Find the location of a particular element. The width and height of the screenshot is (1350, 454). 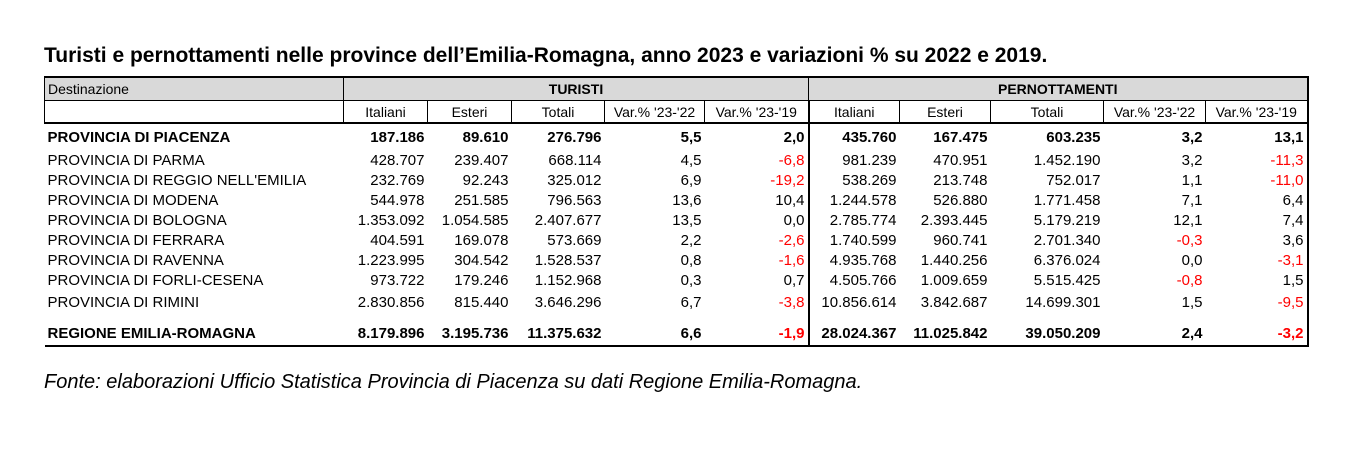

table-cell: 526.880 is located at coordinates (960, 200).